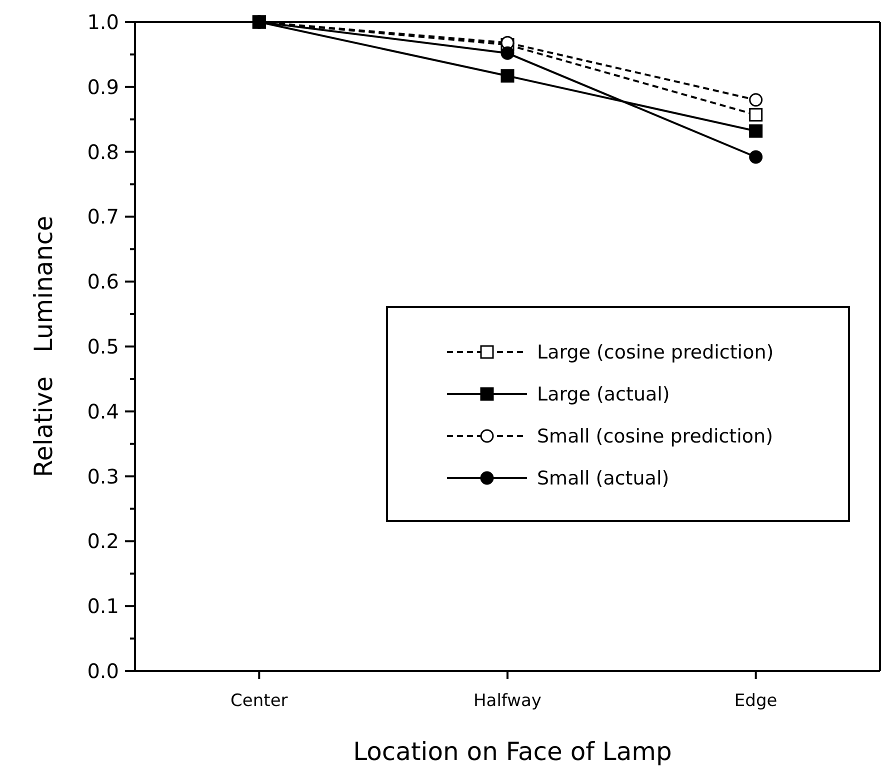  I want to click on y-tick-label: 0.0, so click(103, 671).